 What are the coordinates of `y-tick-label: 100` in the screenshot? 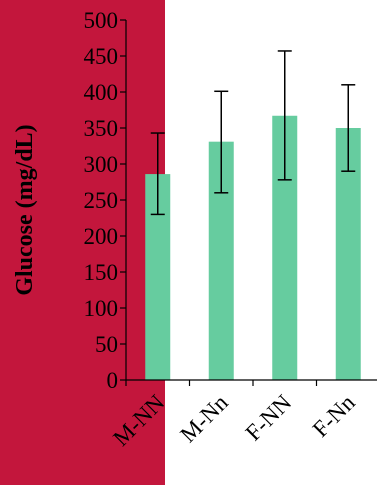 It's located at (101, 308).